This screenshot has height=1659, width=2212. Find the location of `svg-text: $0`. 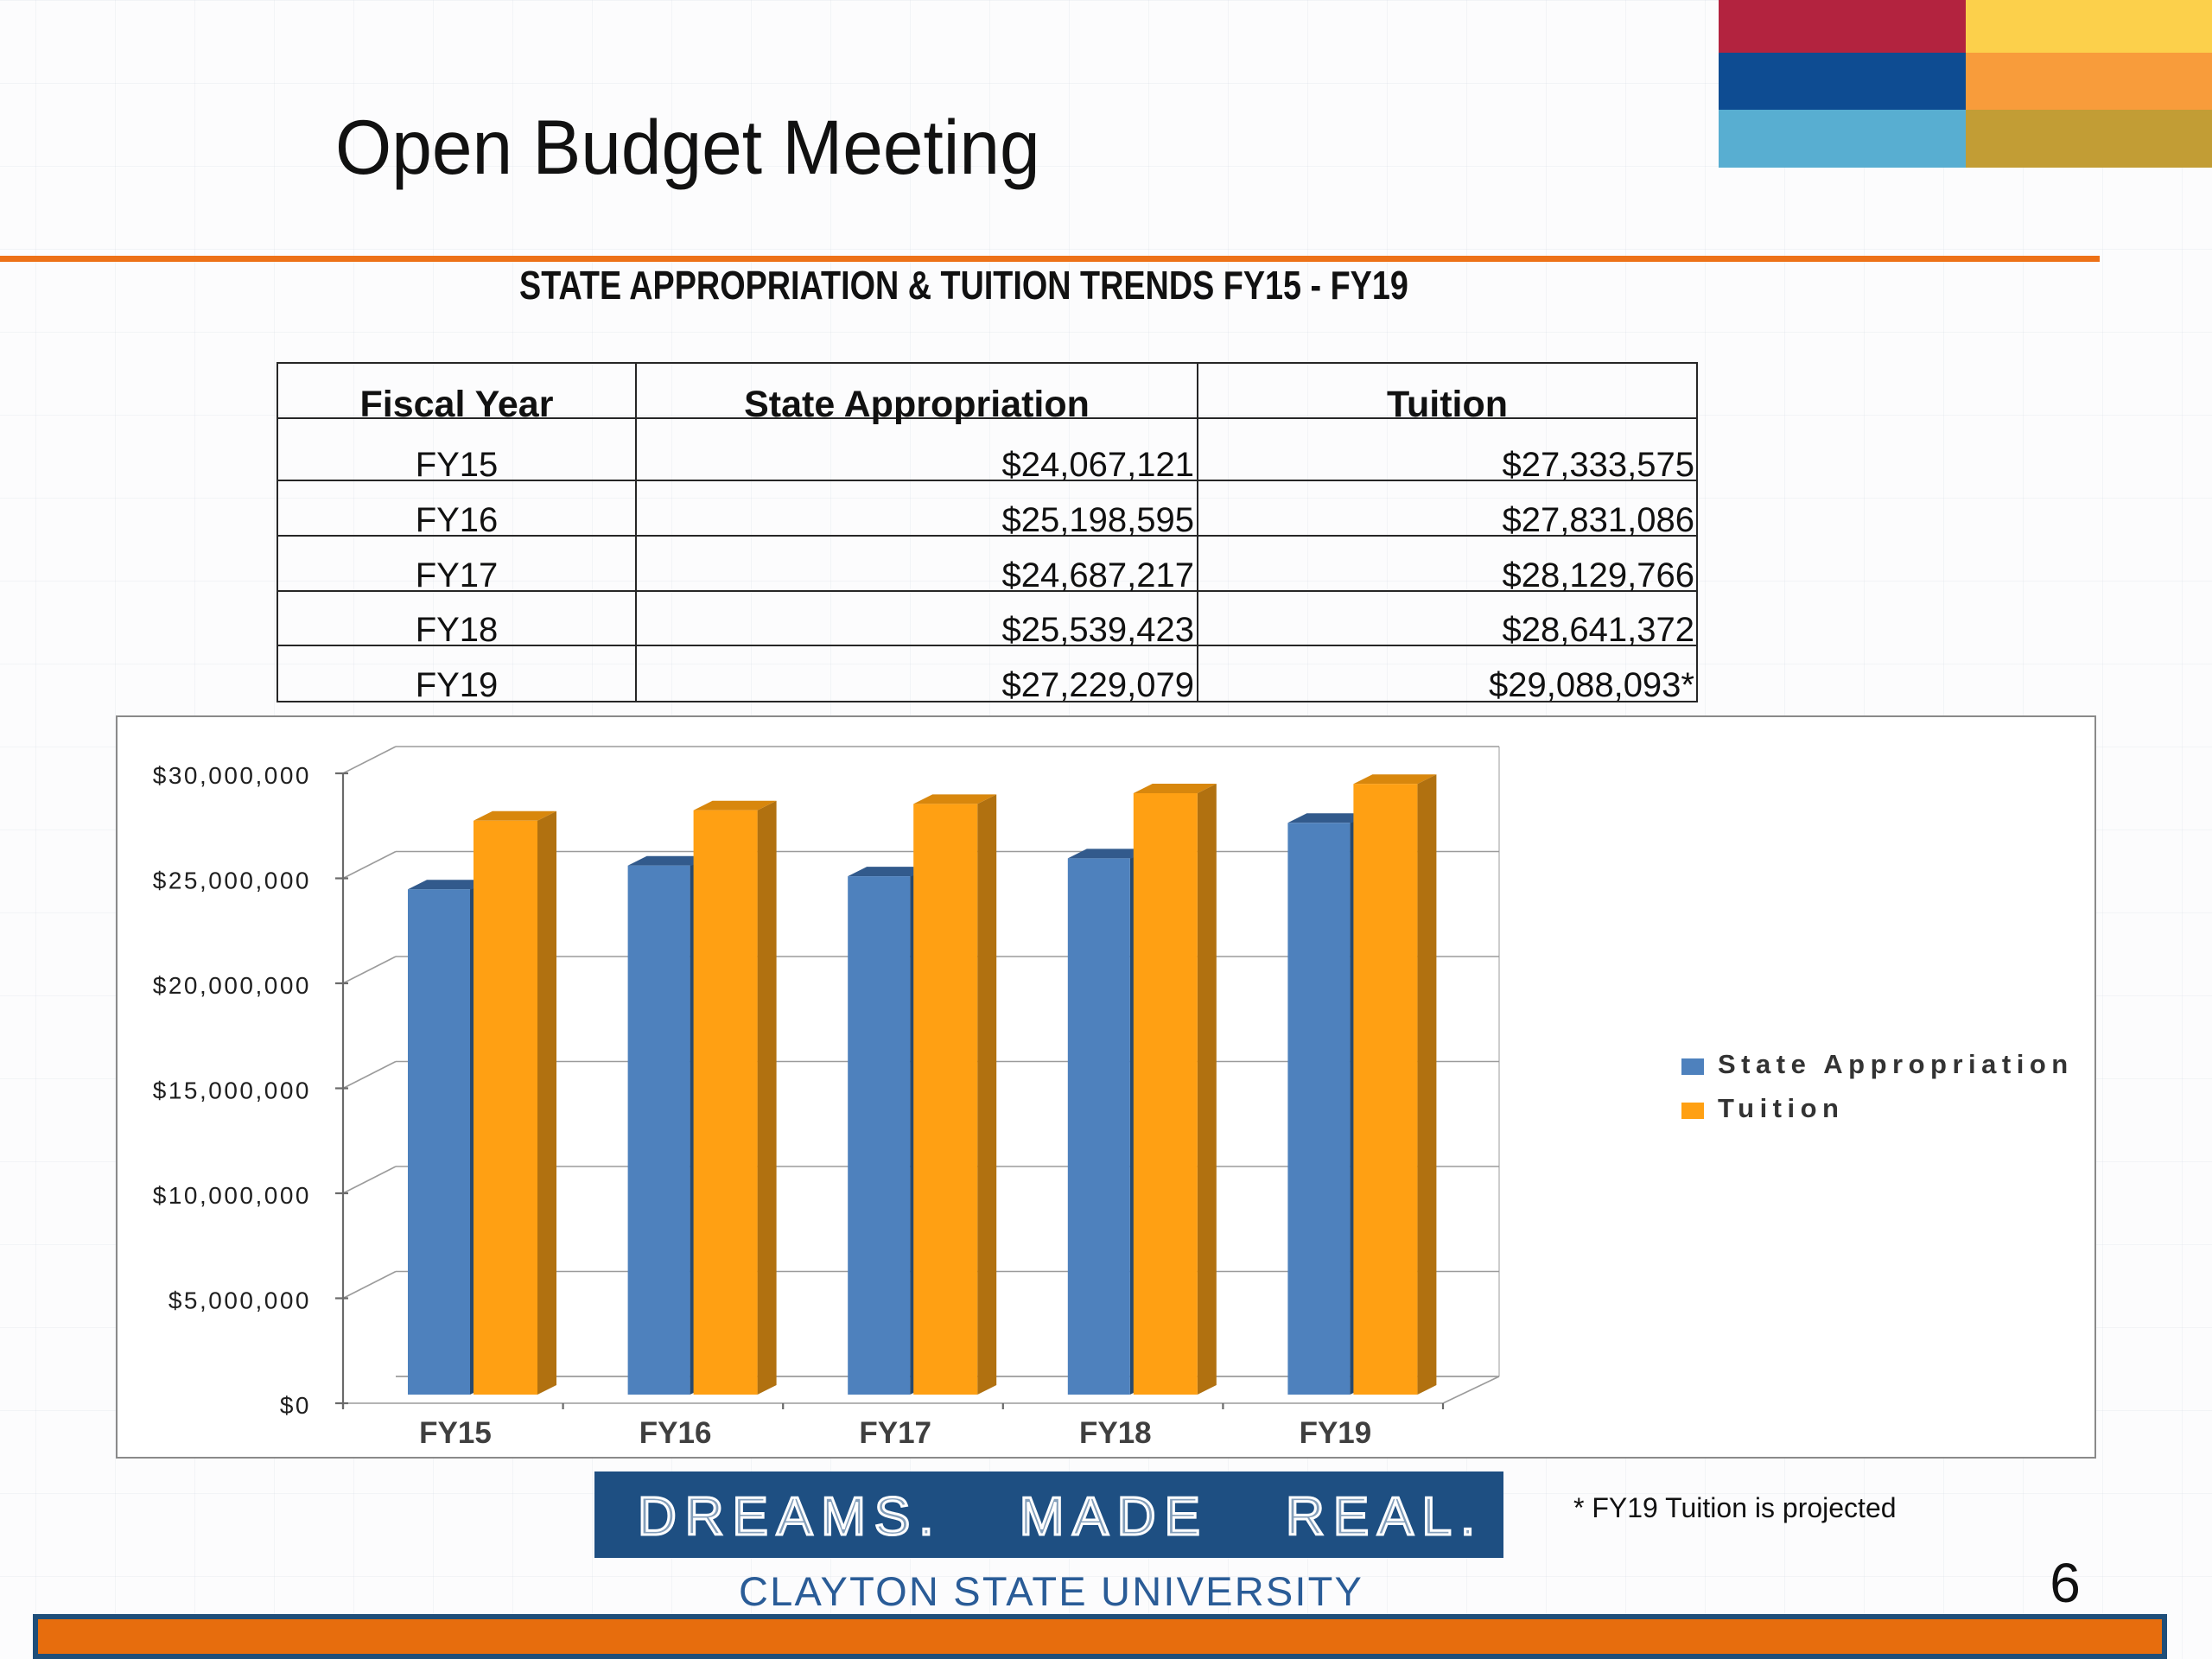

svg-text: $0 is located at coordinates (295, 1405).